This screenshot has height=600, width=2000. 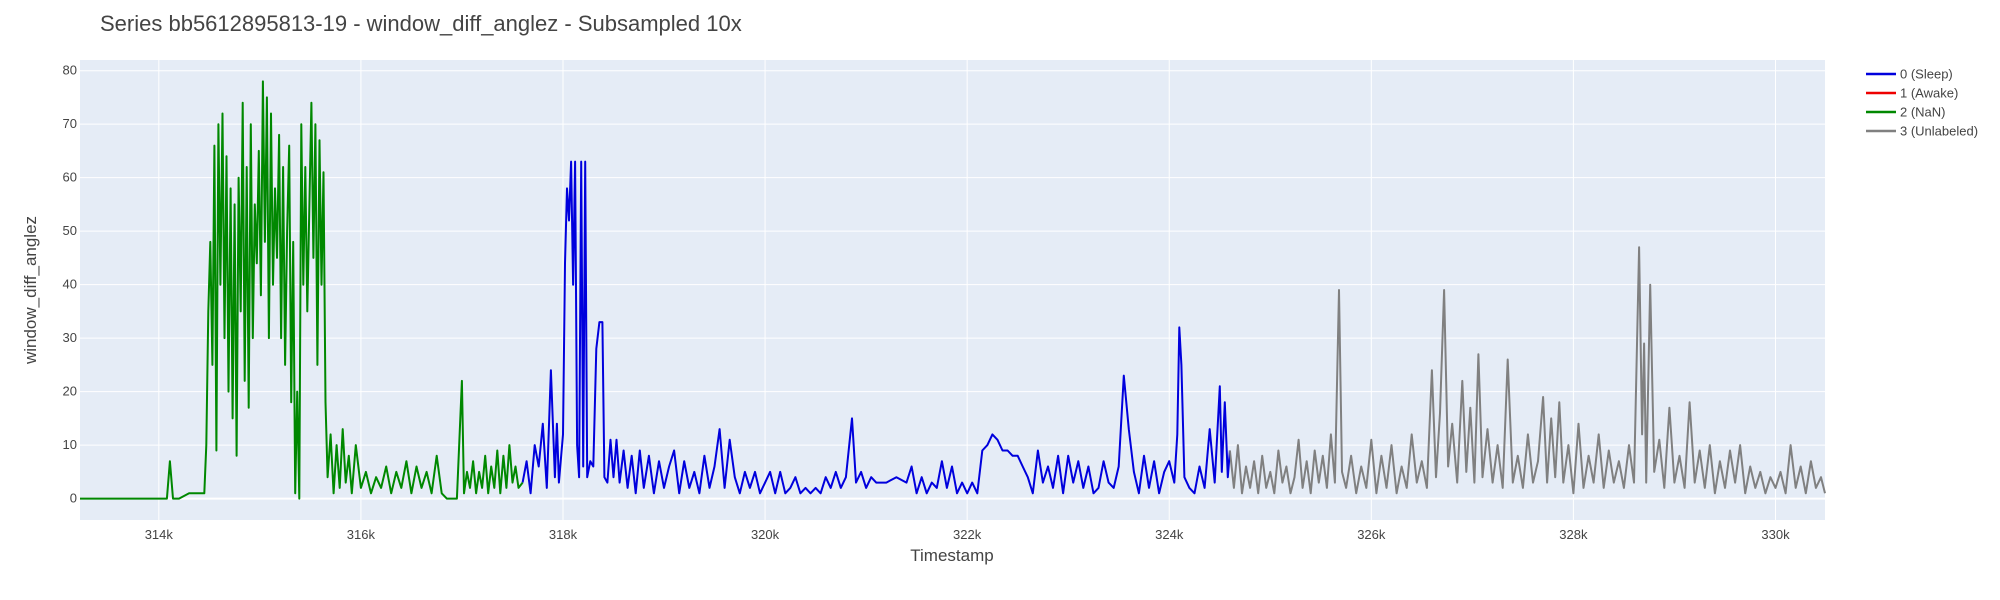 What do you see at coordinates (70, 444) in the screenshot?
I see `y-tick-label: 10` at bounding box center [70, 444].